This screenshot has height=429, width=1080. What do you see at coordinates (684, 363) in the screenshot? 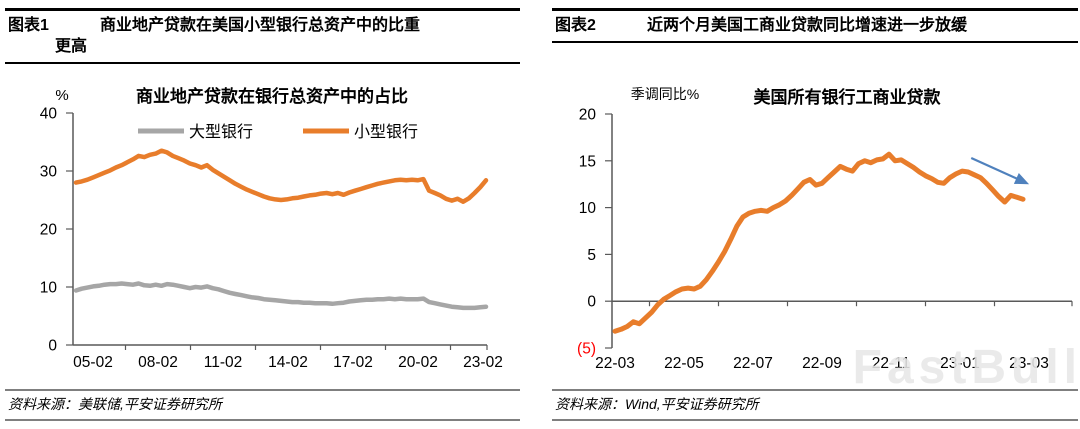
I see `x-tick-label: 22-05` at bounding box center [684, 363].